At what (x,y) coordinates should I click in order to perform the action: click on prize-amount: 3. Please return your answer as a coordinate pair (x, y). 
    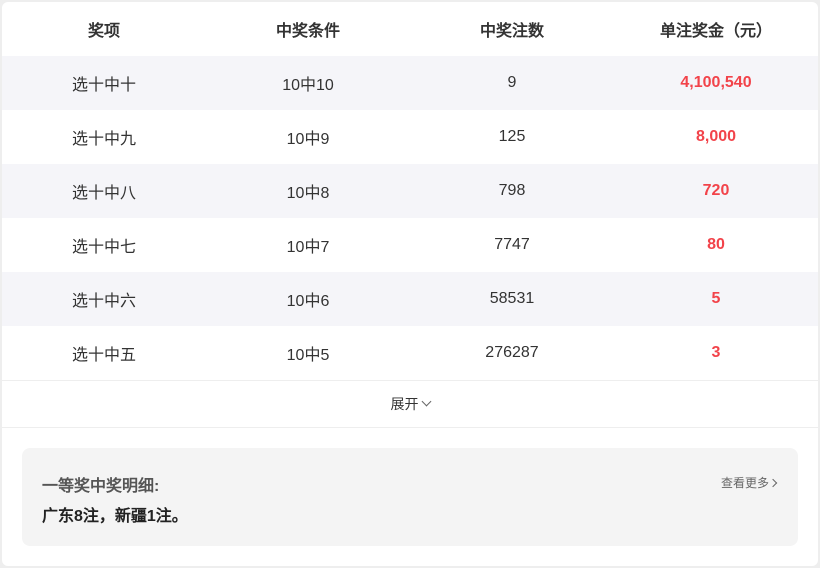
    Looking at the image, I should click on (716, 352).